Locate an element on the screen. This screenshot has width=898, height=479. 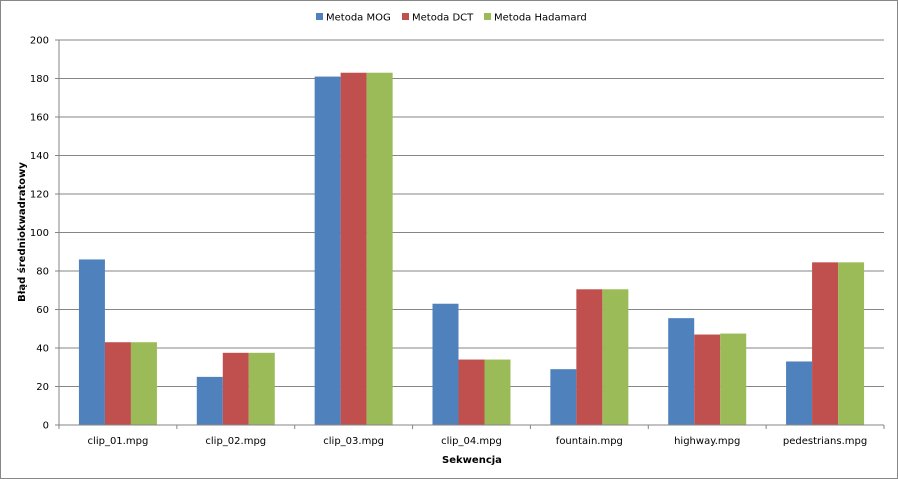
x-tick-label: fountain.mpg is located at coordinates (589, 441).